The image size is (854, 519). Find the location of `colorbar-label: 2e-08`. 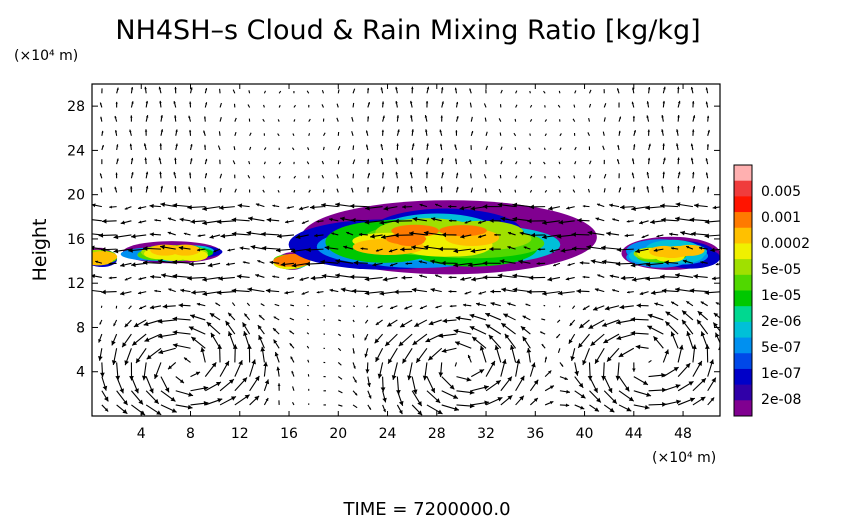

colorbar-label: 2e-08 is located at coordinates (781, 400).